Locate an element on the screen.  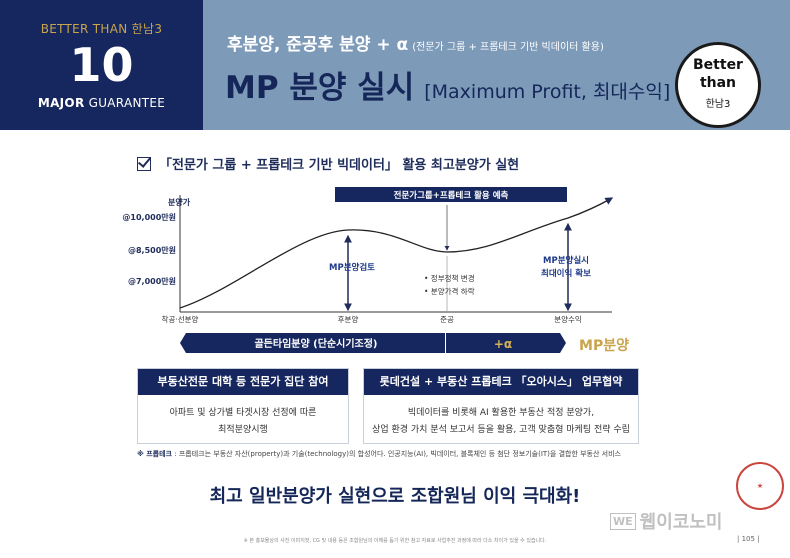
y-tick-label: @7,000만원 is located at coordinates (152, 281).